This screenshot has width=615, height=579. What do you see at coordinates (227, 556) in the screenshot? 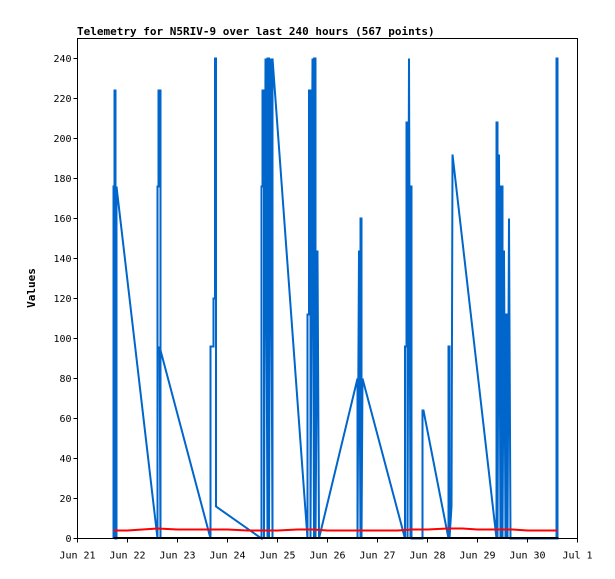
I see `x-tick-label: Jun 24` at bounding box center [227, 556].